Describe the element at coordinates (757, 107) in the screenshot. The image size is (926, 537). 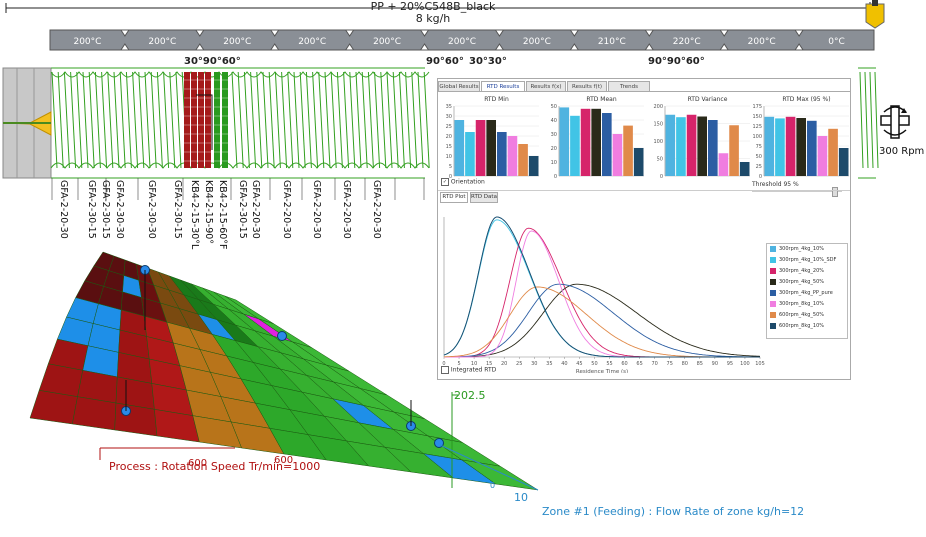
I see `bar-chart-tick: 175` at that location.